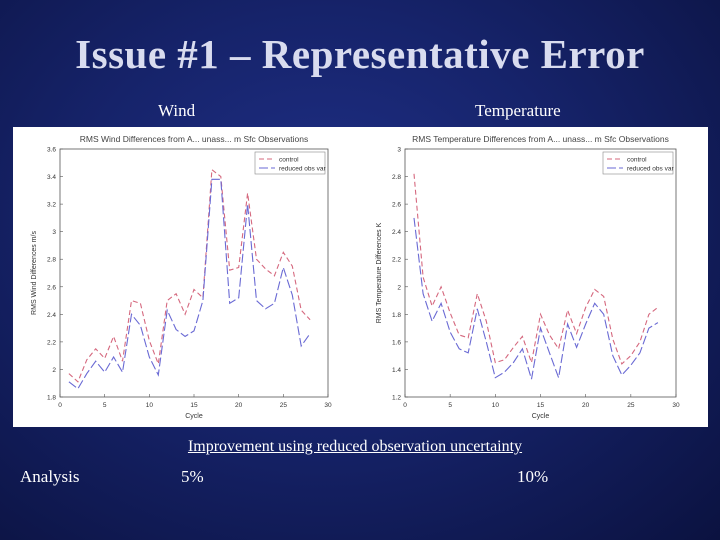 Image resolution: width=720 pixels, height=540 pixels. I want to click on wind-improvement-value: 5%, so click(192, 476).